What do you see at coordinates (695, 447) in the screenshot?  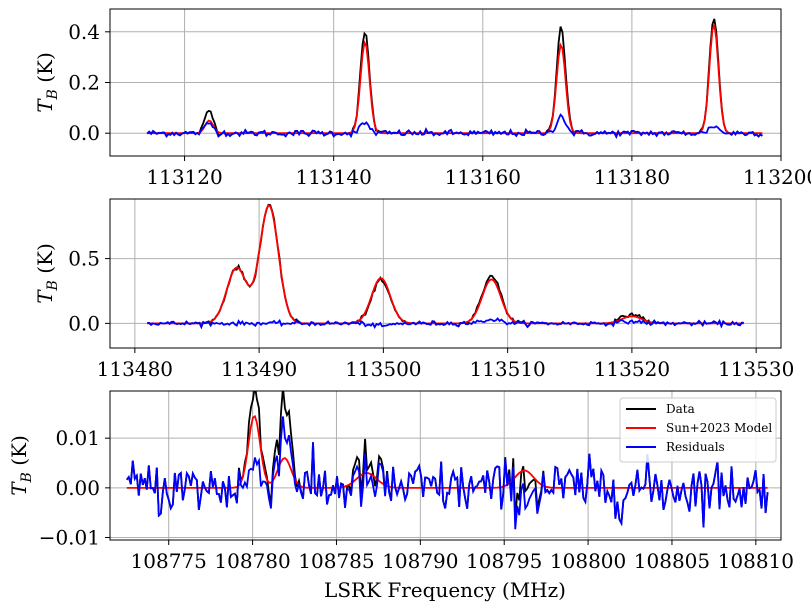 I see `legend-label-residuals: Residuals` at bounding box center [695, 447].